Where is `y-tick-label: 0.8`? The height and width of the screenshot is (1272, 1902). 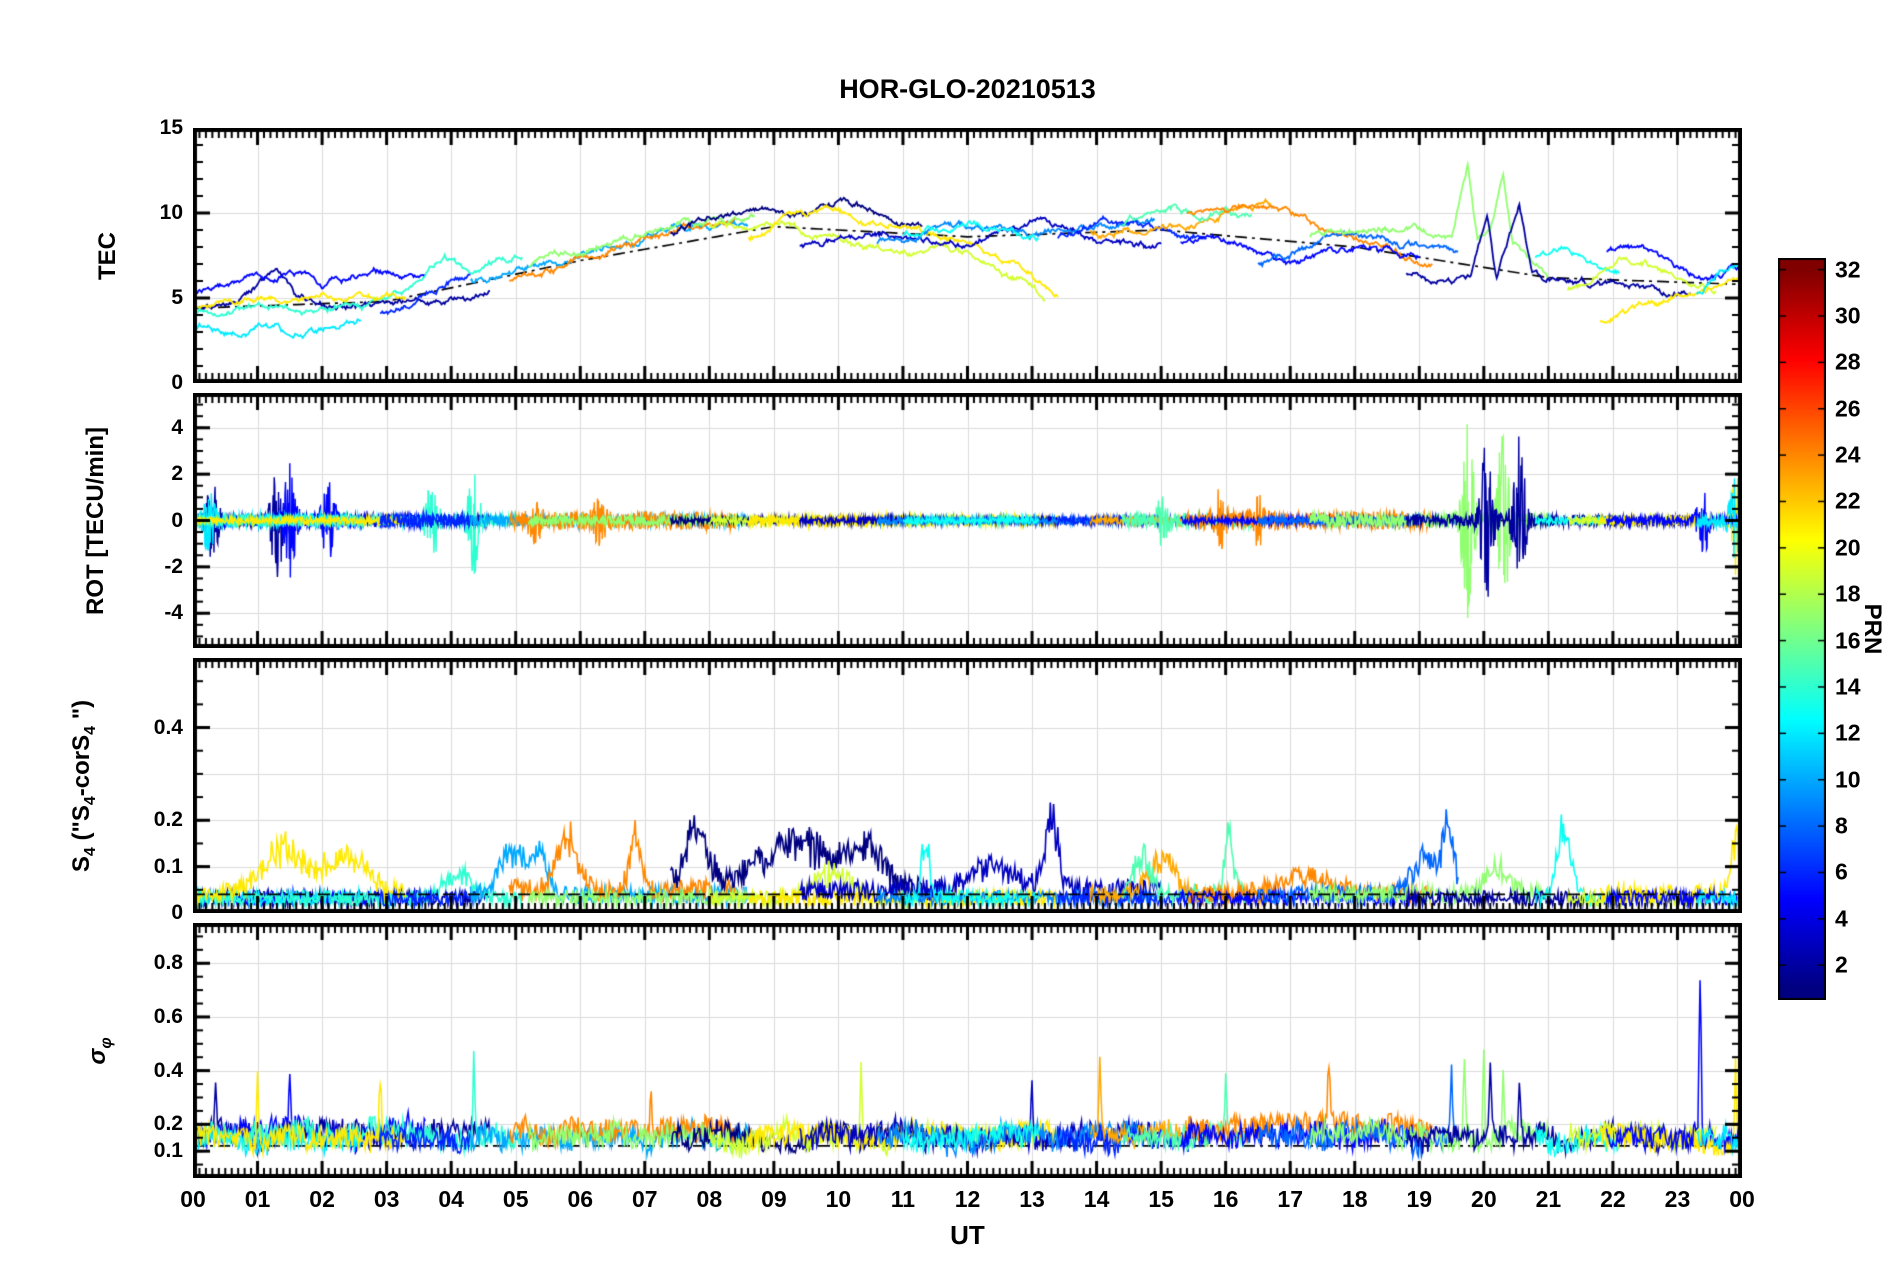
y-tick-label: 0.8 is located at coordinates (168, 963).